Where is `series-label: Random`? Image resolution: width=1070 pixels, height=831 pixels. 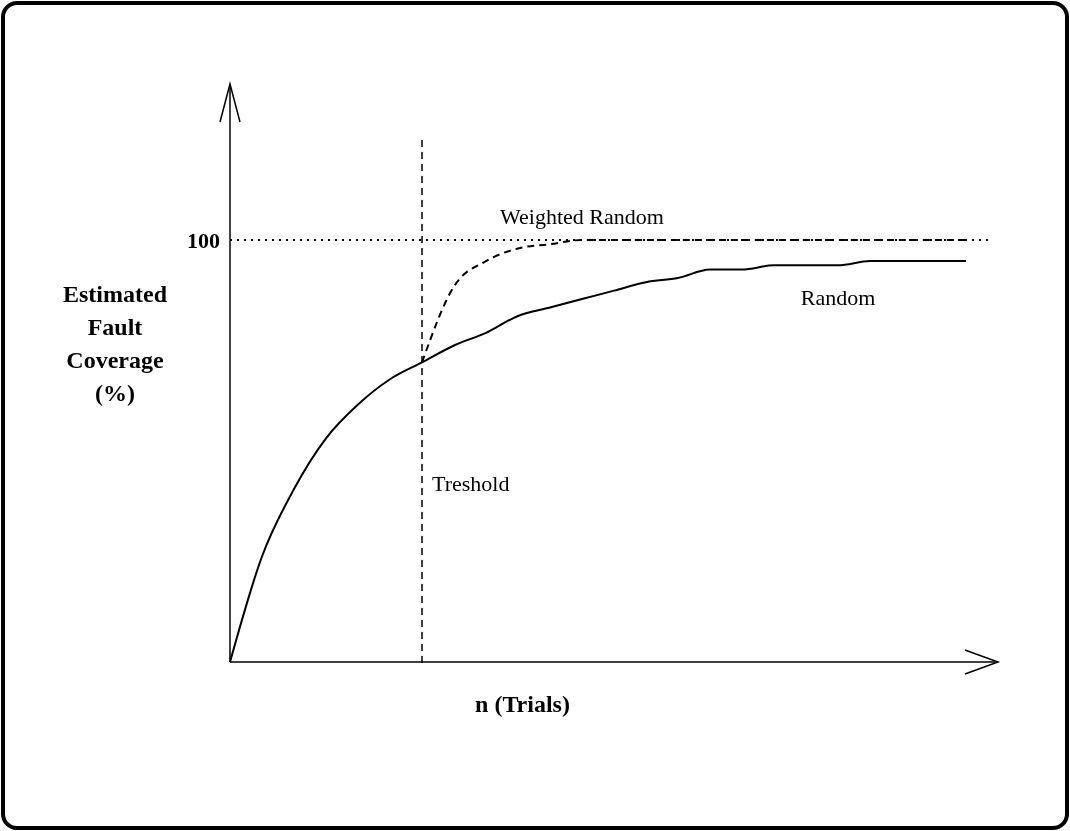 series-label: Random is located at coordinates (838, 298).